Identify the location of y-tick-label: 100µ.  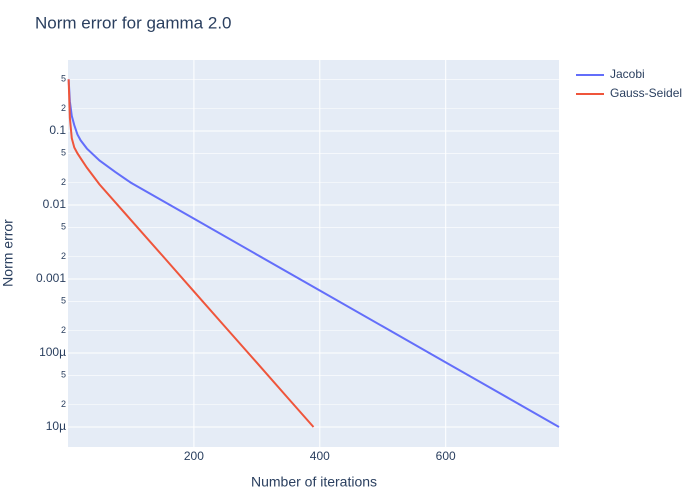
(52, 352).